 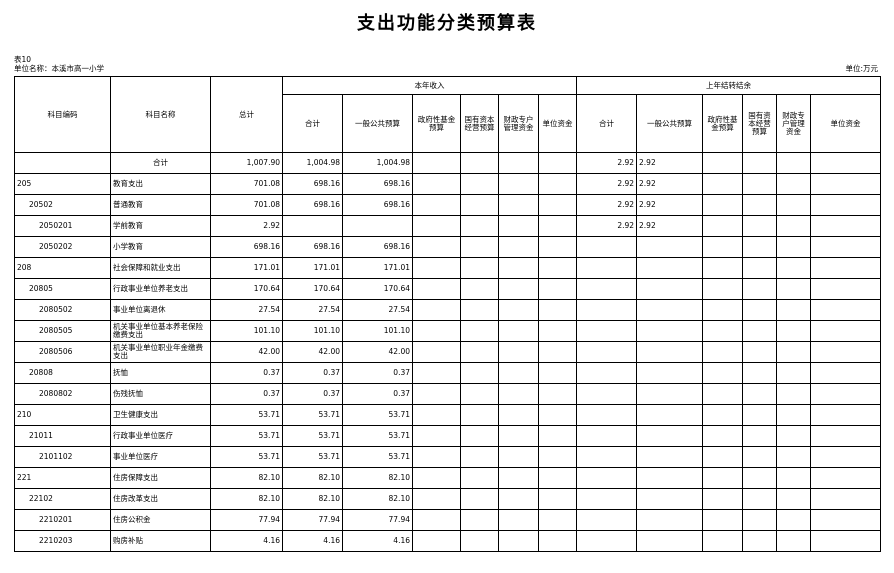 What do you see at coordinates (607, 226) in the screenshot?
I see `cell-carry-subtotal: 2.92` at bounding box center [607, 226].